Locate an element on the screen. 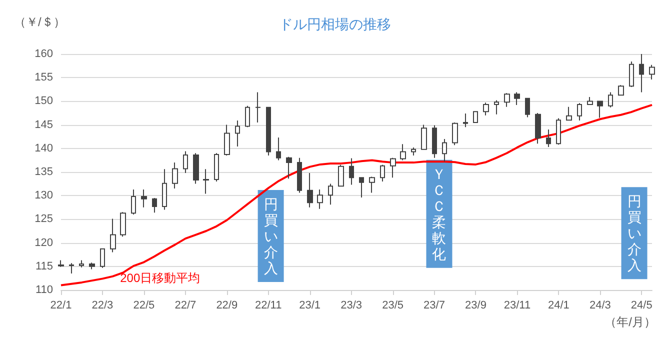 The image size is (670, 342). x-axis-title: （年/月） is located at coordinates (630, 322).